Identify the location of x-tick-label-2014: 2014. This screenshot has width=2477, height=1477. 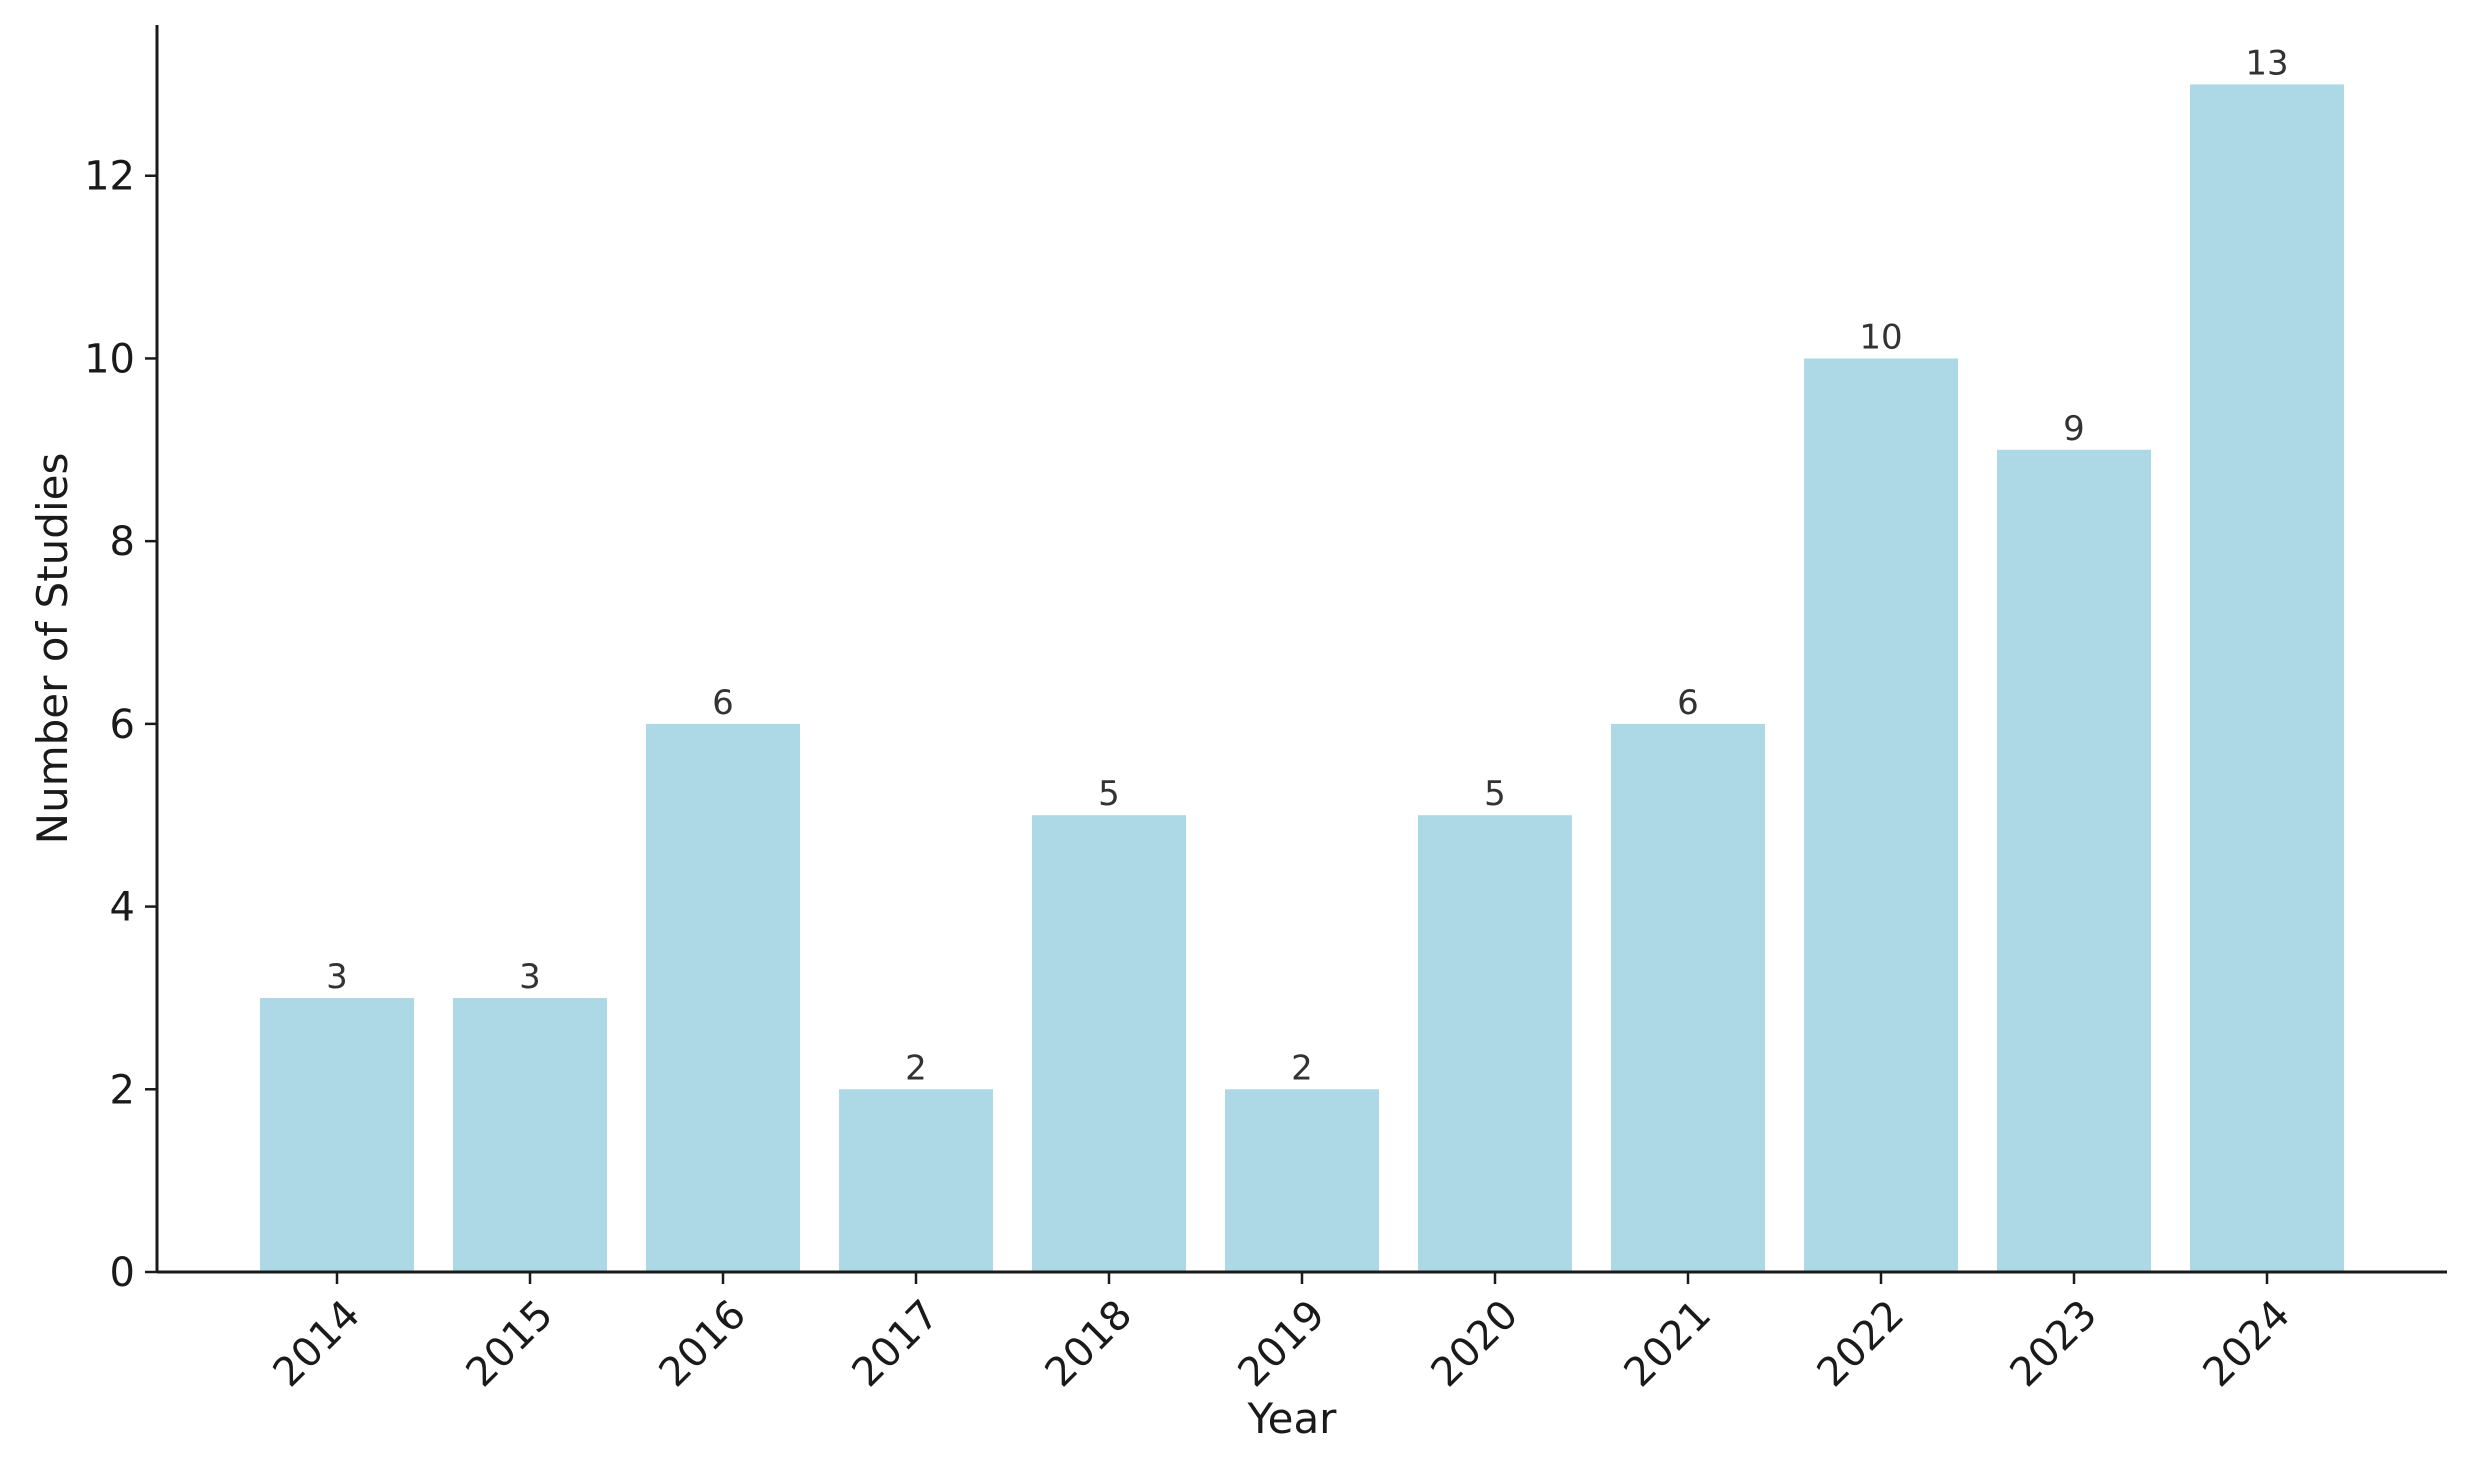
(317, 1344).